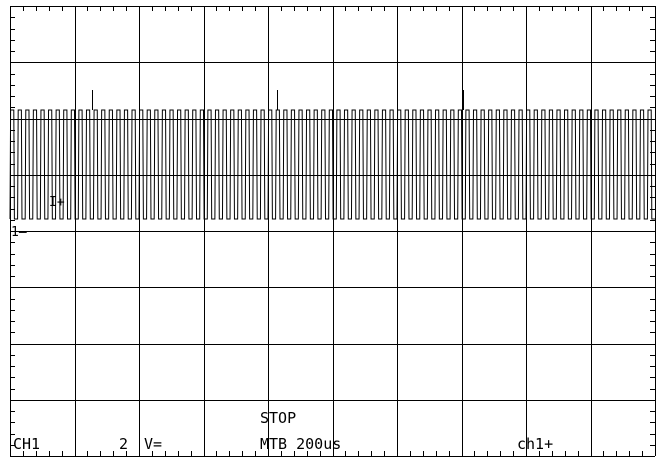 This screenshot has width=665, height=458. I want to click on coupling-label: V=, so click(153, 444).